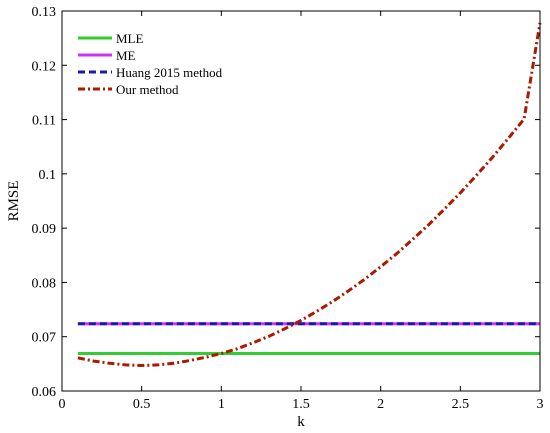  I want to click on legend-label: MLE, so click(130, 38).